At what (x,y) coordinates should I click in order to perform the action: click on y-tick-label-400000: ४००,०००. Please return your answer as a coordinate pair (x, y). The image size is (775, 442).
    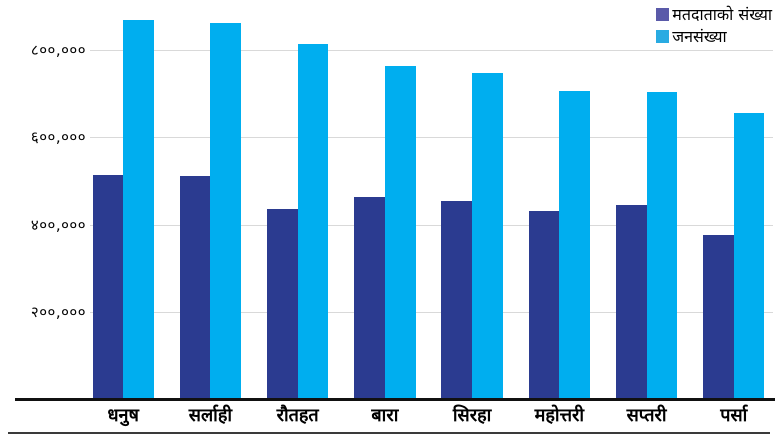
    Looking at the image, I should click on (58, 224).